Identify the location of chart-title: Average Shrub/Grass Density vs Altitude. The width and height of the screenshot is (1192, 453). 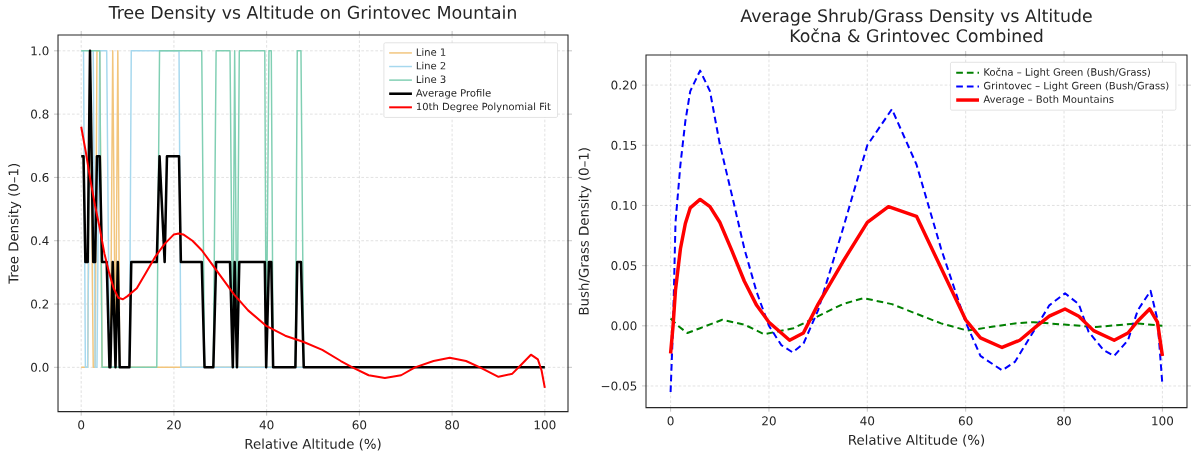
(916, 17).